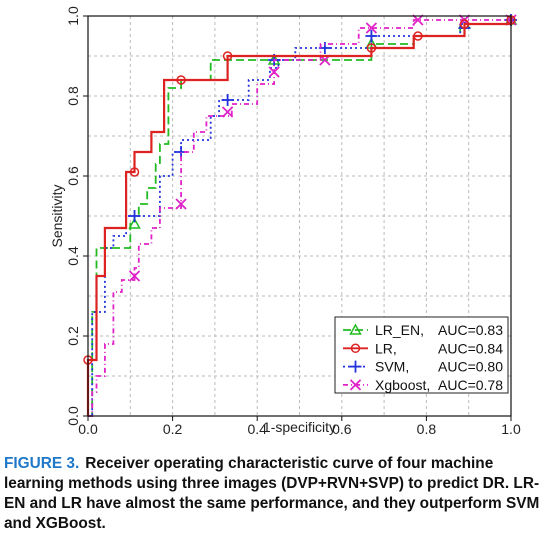  I want to click on x-tick-label: 1.0, so click(511, 429).